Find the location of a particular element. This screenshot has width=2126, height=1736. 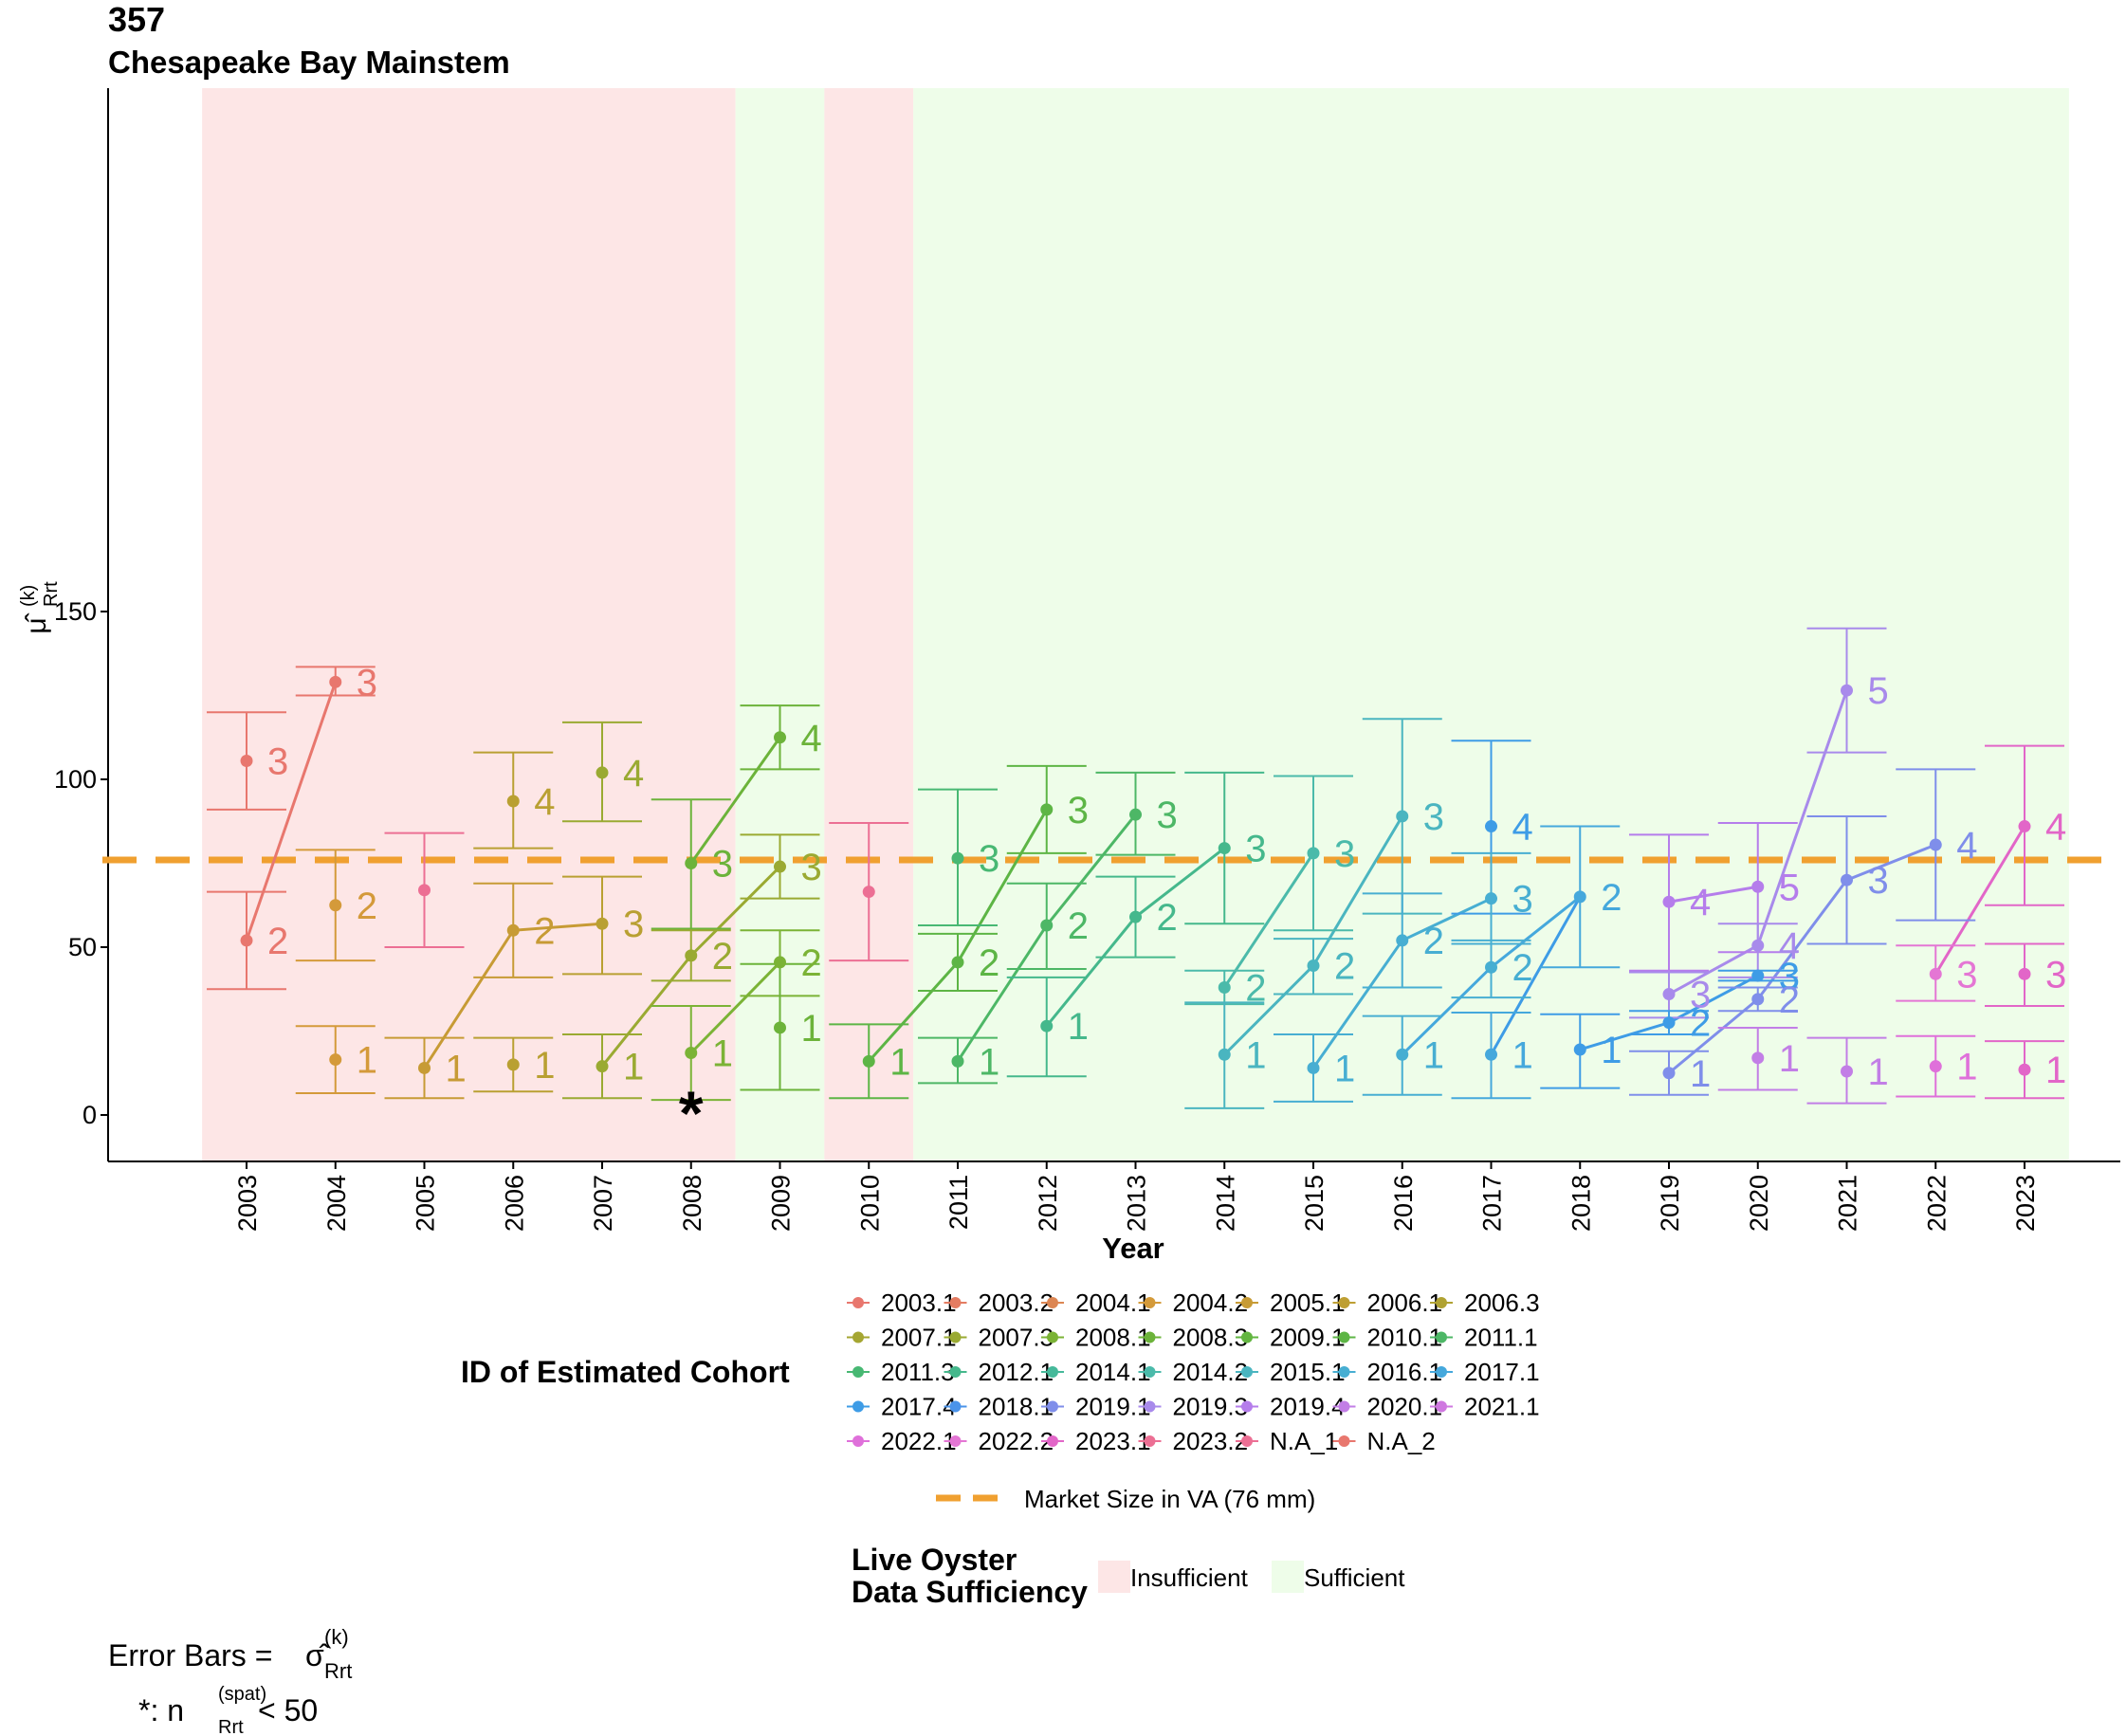

legend-cohort-label: 2022.2 is located at coordinates (1016, 1441).